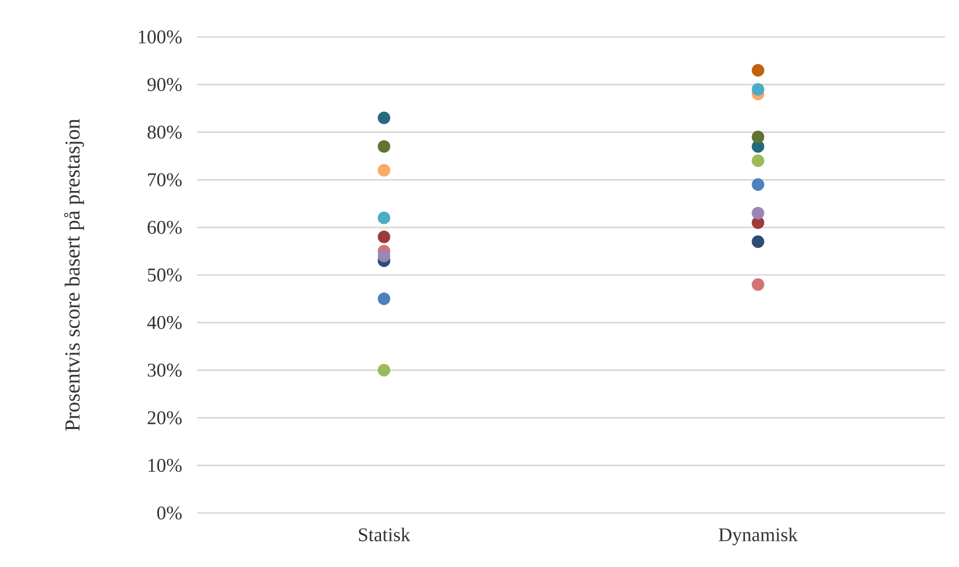 This screenshot has height=567, width=959. What do you see at coordinates (758, 537) in the screenshot?
I see `x-tick-label: Dynamisk` at bounding box center [758, 537].